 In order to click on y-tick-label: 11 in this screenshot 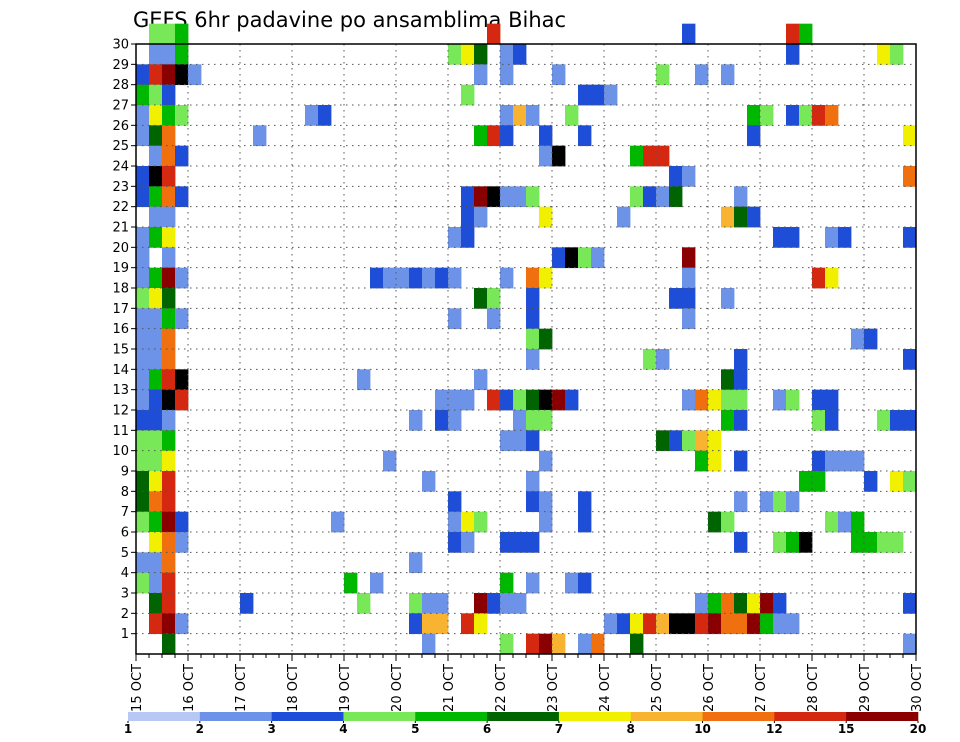, I will do `click(120, 431)`.